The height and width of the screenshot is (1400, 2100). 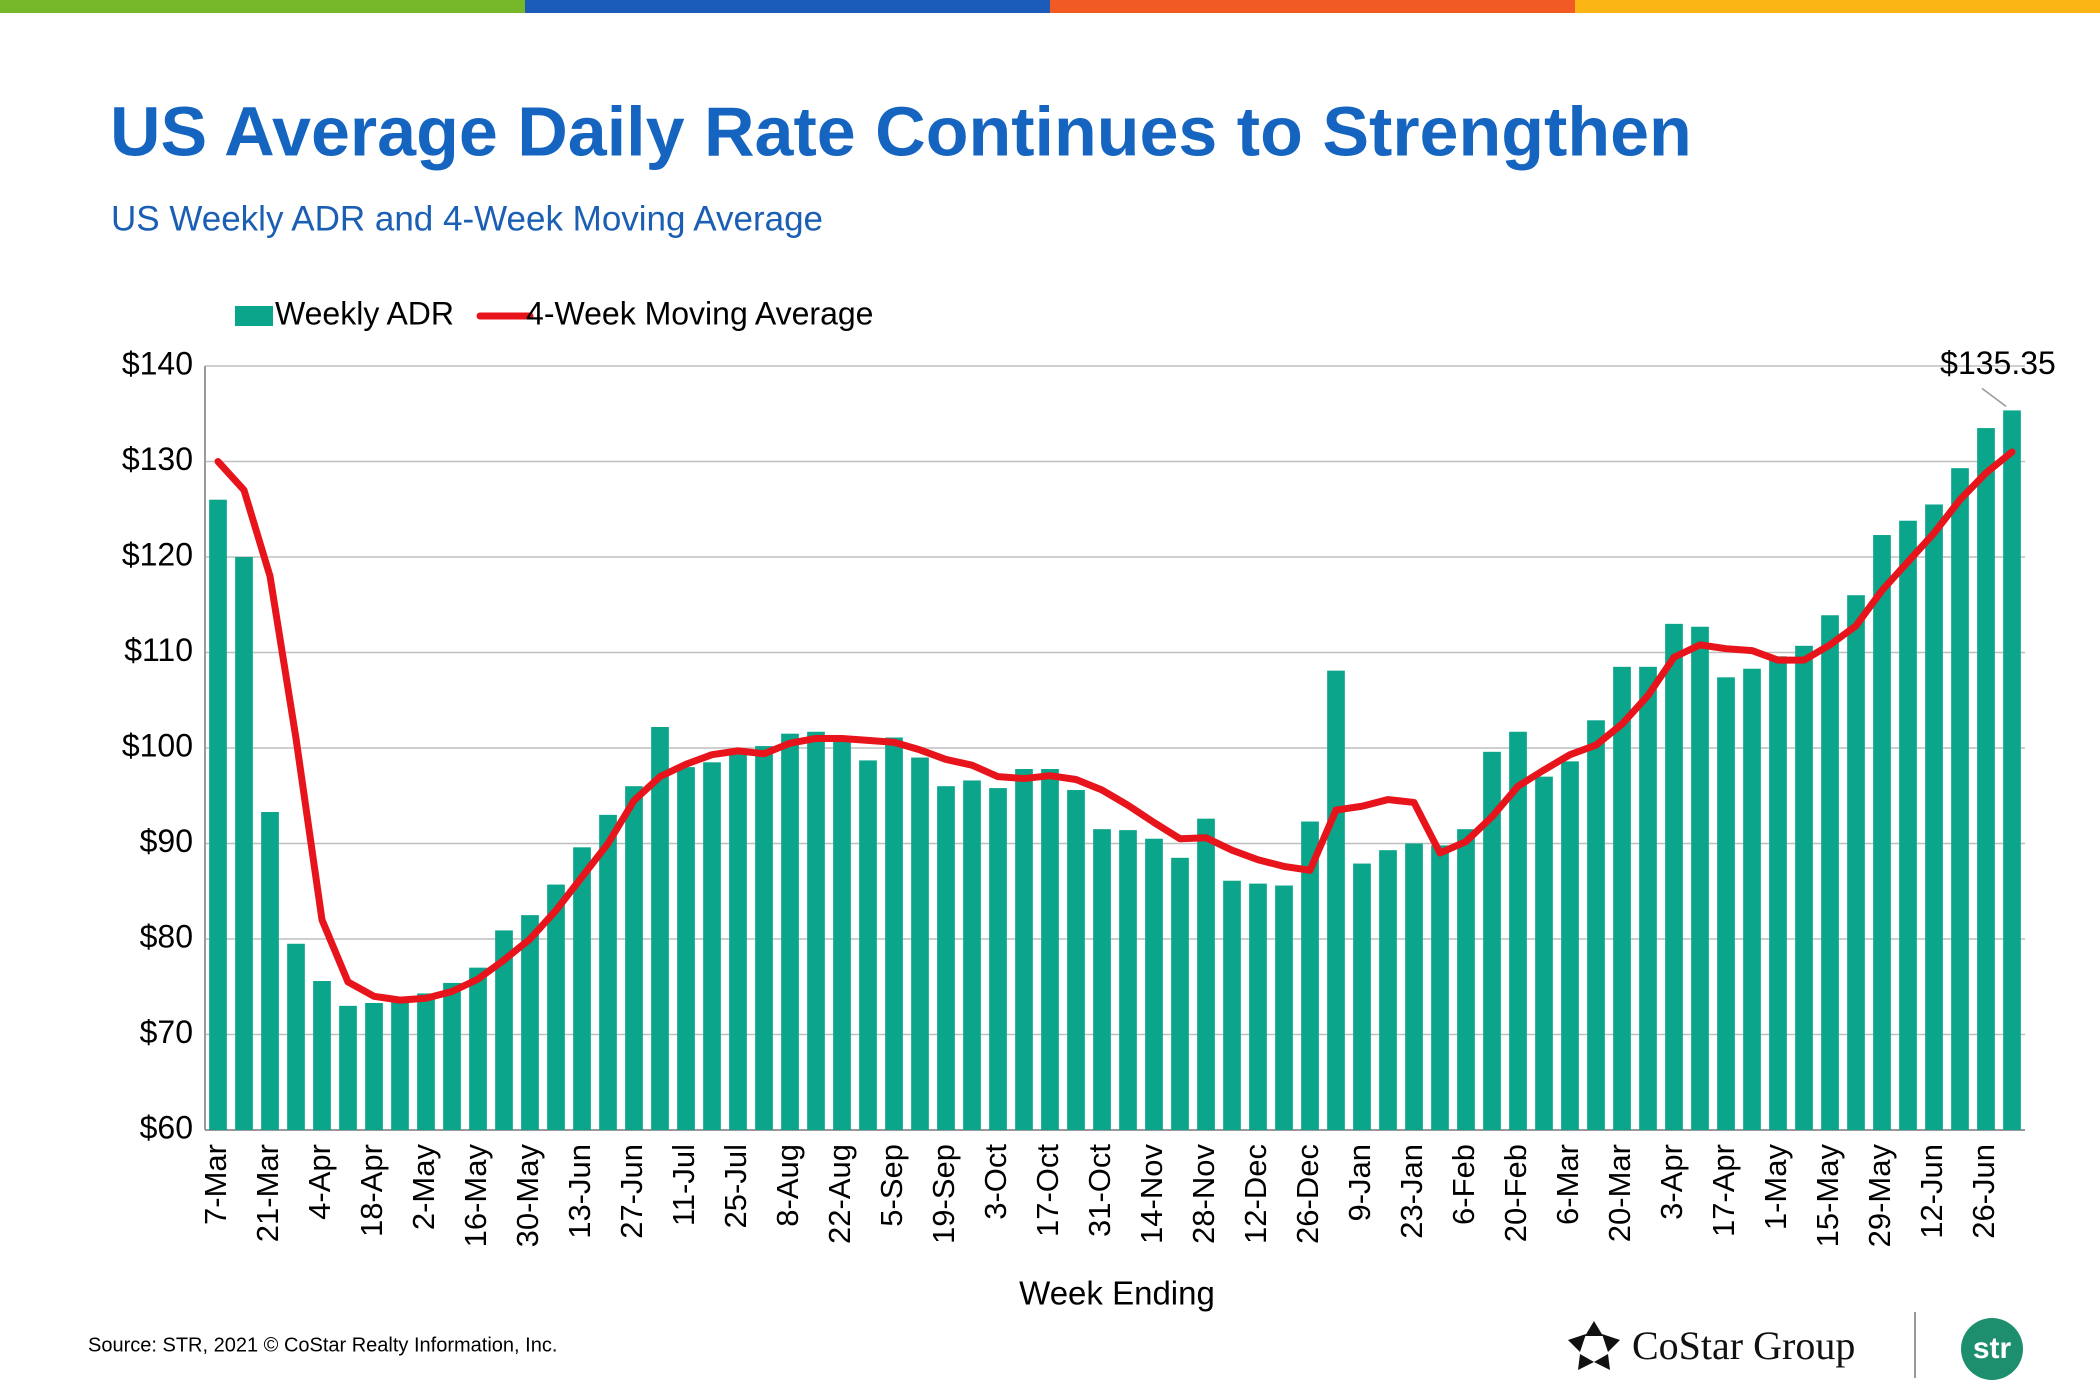 I want to click on y-tick-label: $120, so click(x=157, y=554).